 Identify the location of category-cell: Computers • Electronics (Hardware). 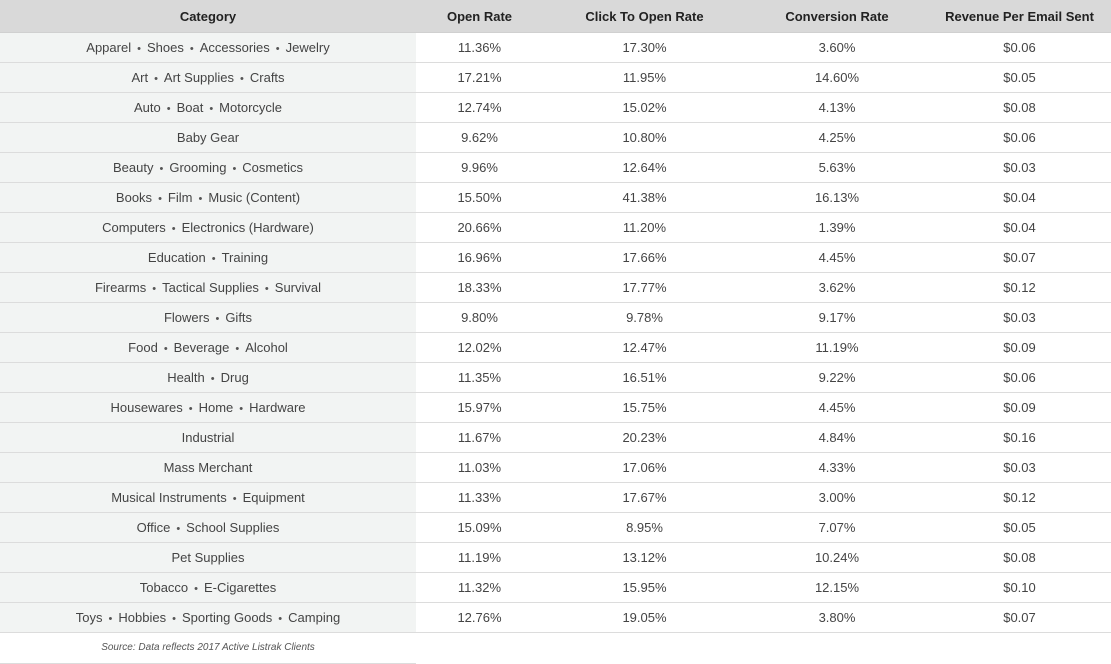
(208, 227).